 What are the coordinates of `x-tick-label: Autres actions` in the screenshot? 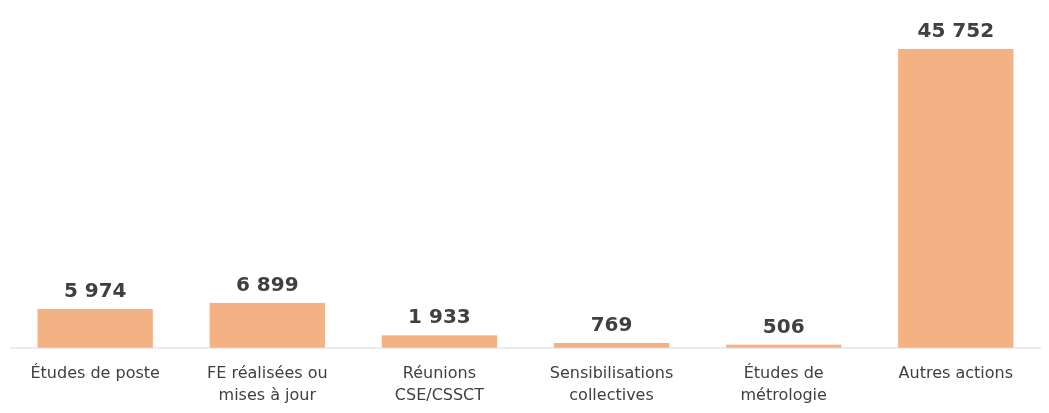 It's located at (956, 372).